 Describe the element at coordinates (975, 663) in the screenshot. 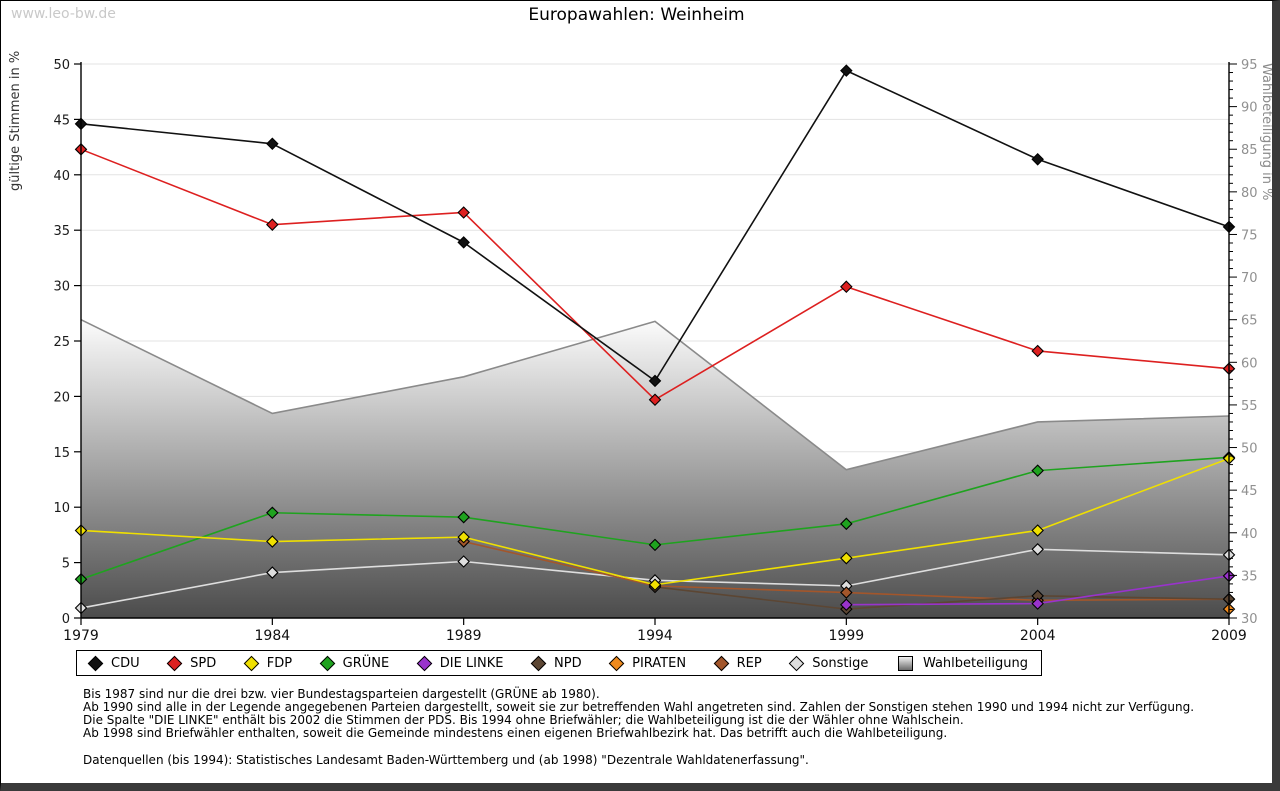

I see `legend-label: Wahlbeteiligung` at that location.